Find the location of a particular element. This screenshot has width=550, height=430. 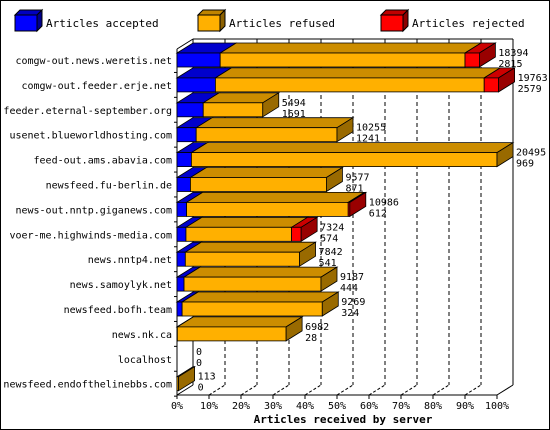

bar-value-label-top: 19763 is located at coordinates (533, 78).